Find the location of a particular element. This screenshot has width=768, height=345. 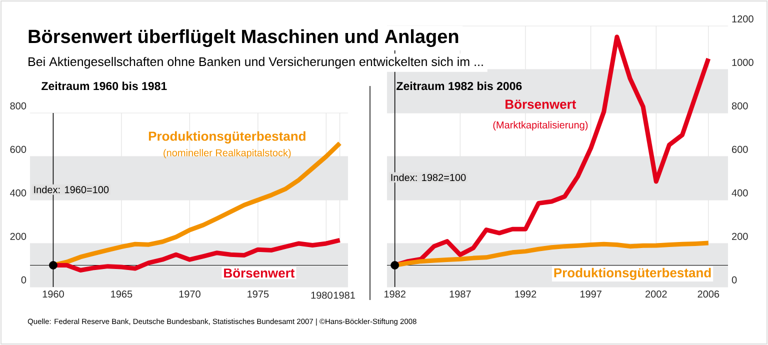

annotation: Börsenwert überflügelt Maschinen und Anlagen is located at coordinates (243, 38).